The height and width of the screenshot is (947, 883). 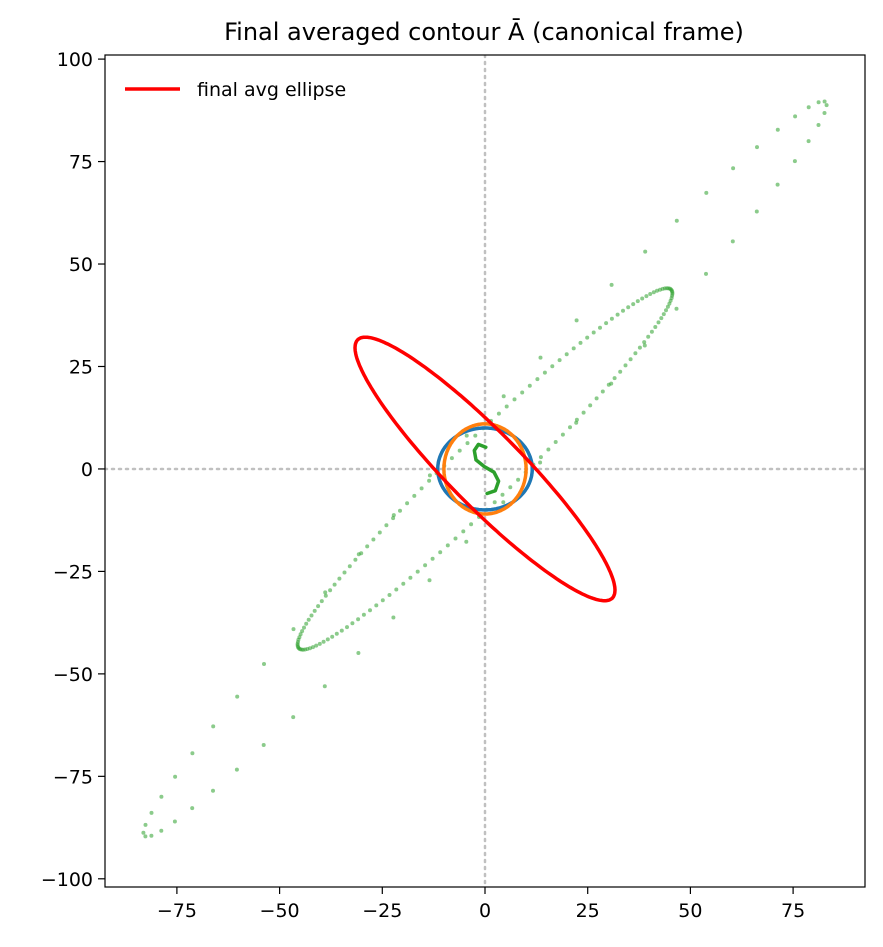 What do you see at coordinates (73, 777) in the screenshot?
I see `y-tick-label: −75` at bounding box center [73, 777].